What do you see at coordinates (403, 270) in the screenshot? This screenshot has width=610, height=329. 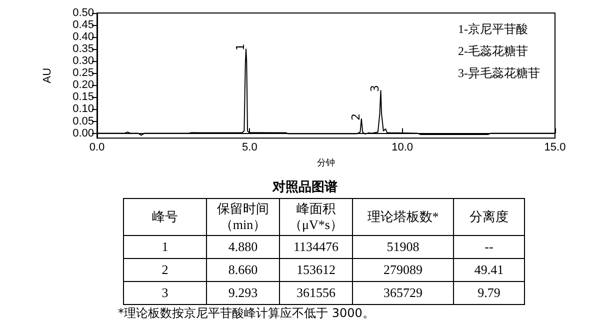 I see `text: 279089` at bounding box center [403, 270].